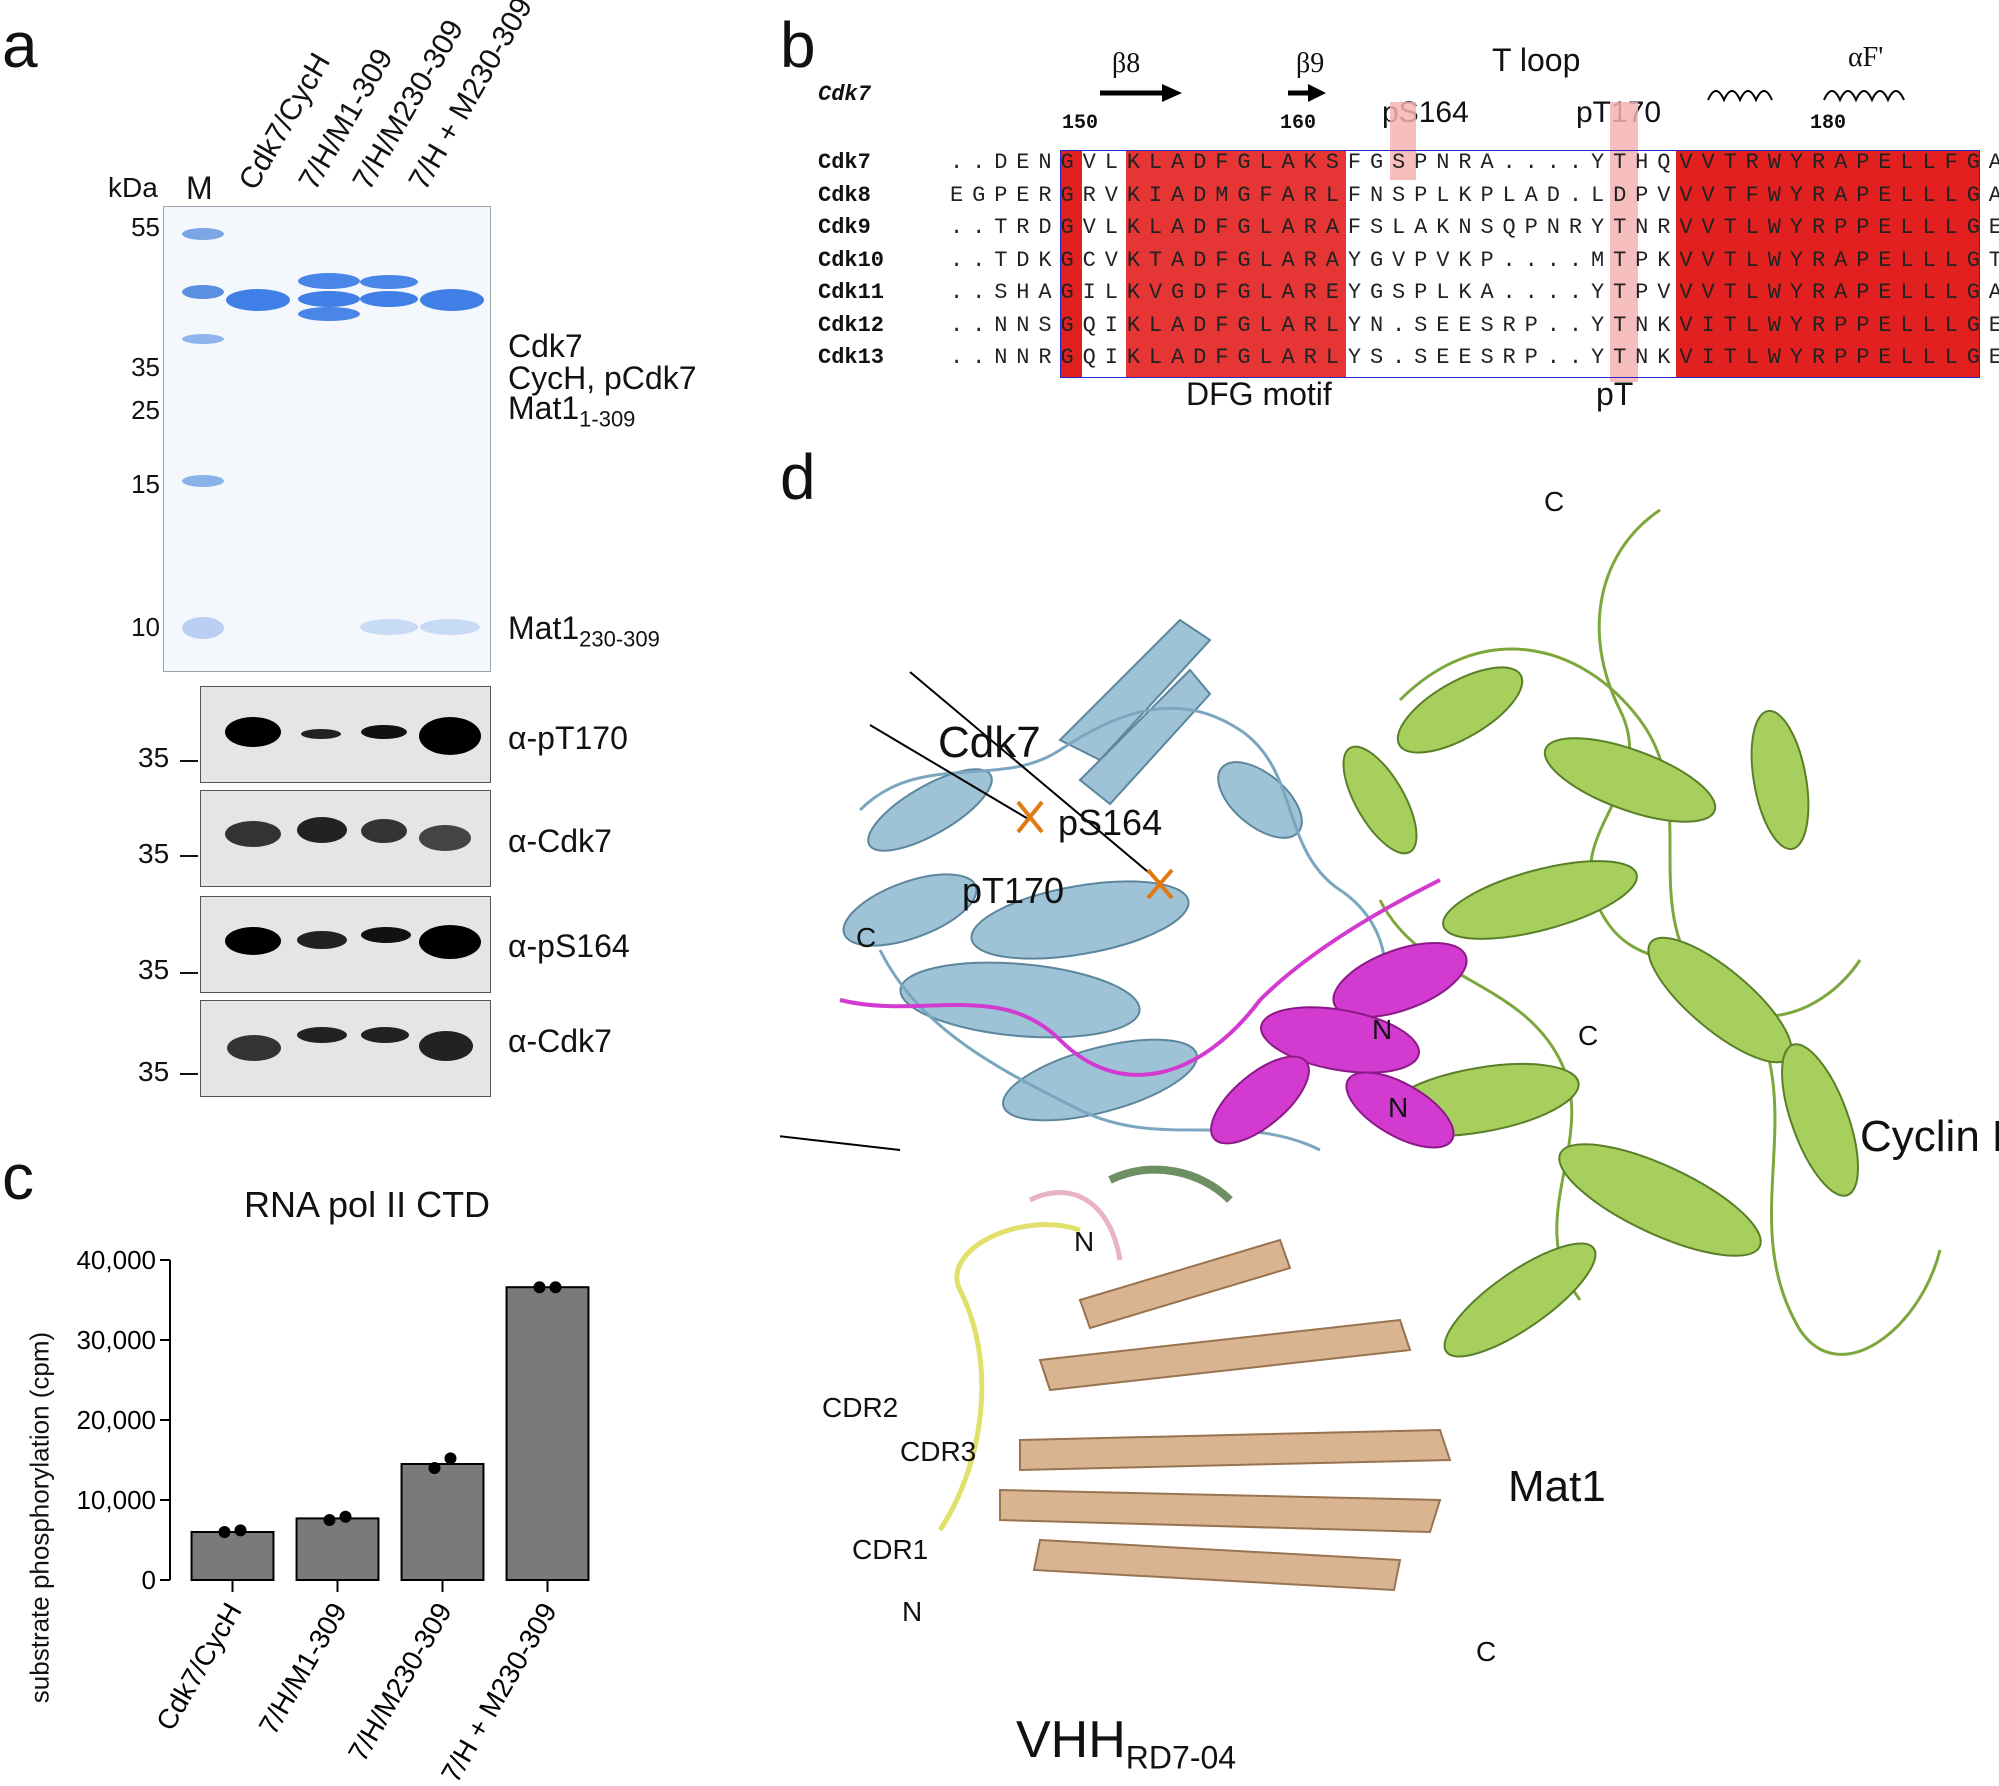 The height and width of the screenshot is (1786, 1999). What do you see at coordinates (154, 1071) in the screenshot?
I see `blot-mw-4: 35` at bounding box center [154, 1071].